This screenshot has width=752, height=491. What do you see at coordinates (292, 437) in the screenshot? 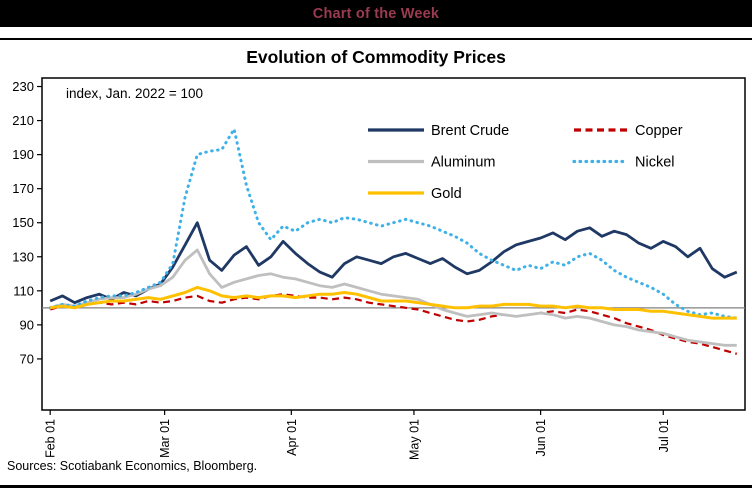
I see `x-tick-label: Apr 01` at bounding box center [292, 437].